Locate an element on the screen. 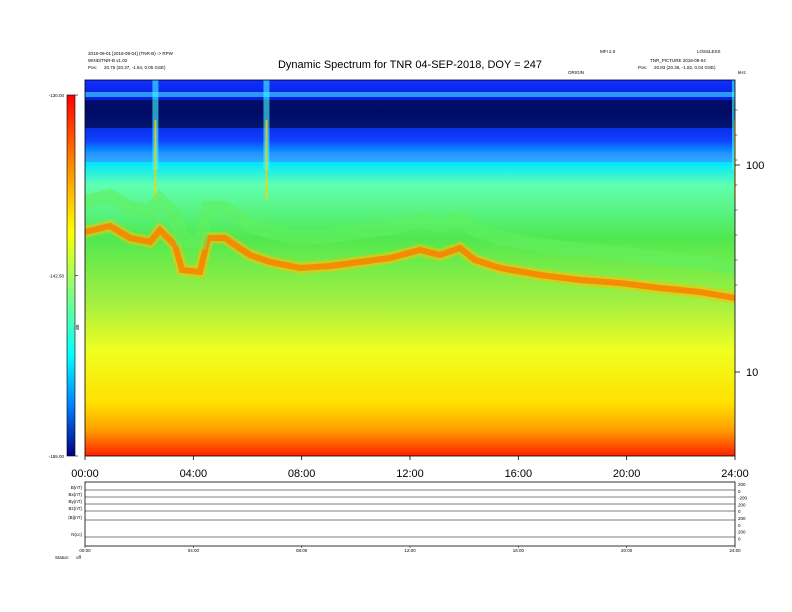  colorbar is located at coordinates (71, 275).